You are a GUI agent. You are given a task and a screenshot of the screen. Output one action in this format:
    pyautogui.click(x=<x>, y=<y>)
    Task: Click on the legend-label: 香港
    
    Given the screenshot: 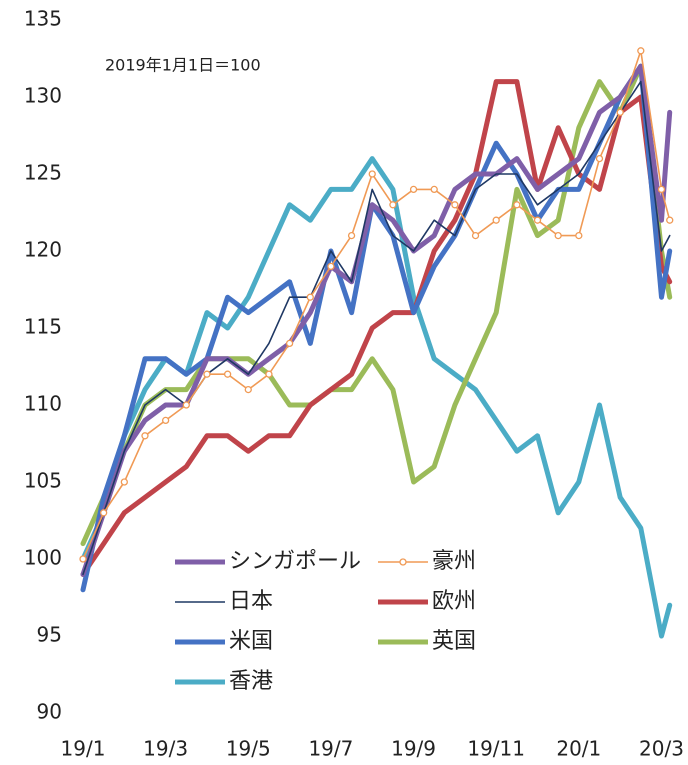 What is the action you would take?
    pyautogui.click(x=251, y=681)
    